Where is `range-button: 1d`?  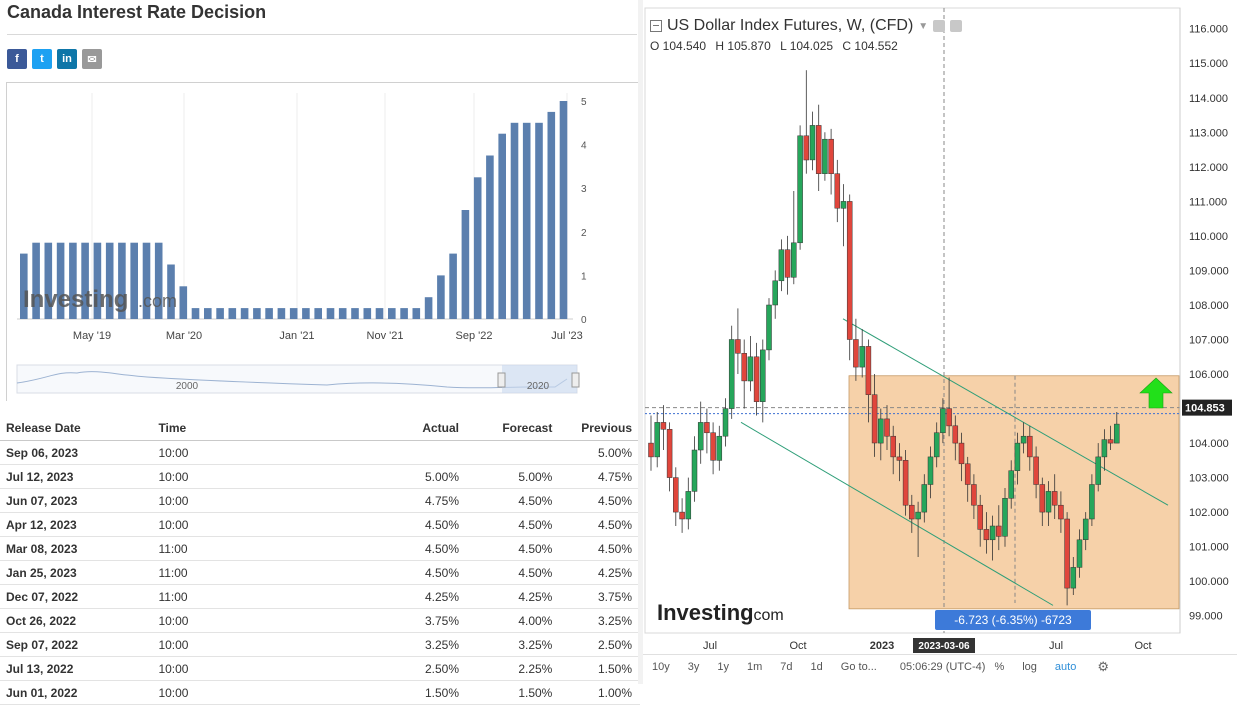 range-button: 1d is located at coordinates (816, 667).